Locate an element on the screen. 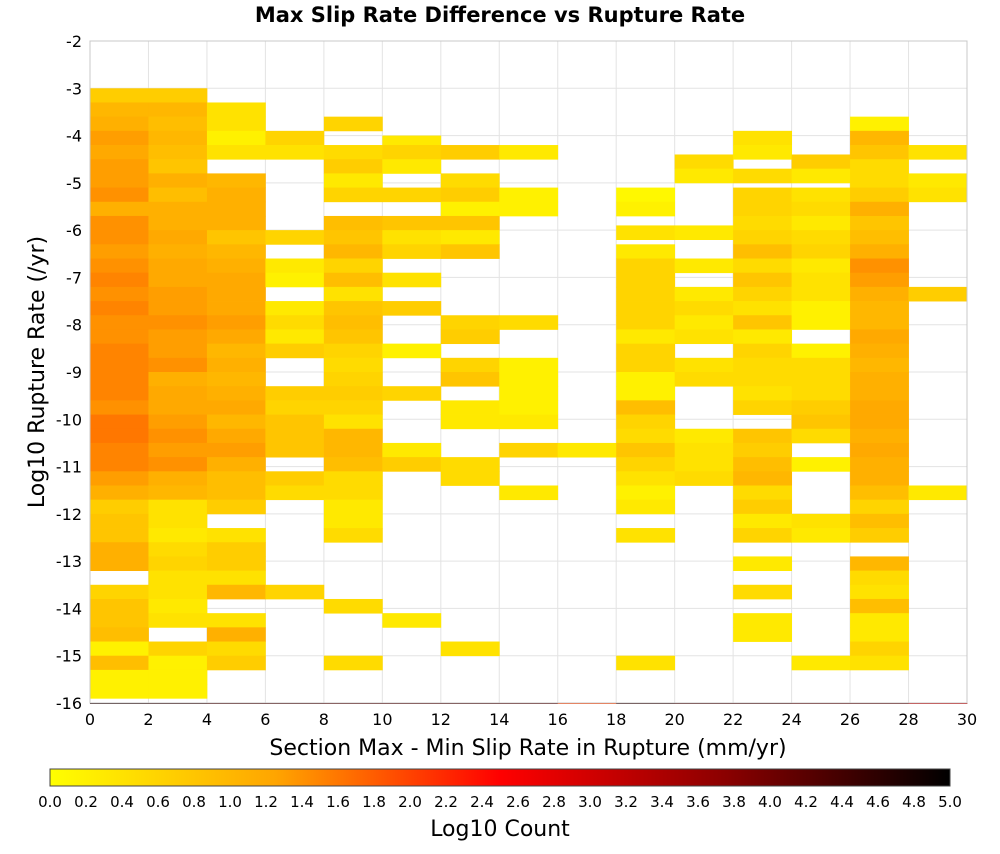  y-tick-label: -8 is located at coordinates (74, 325).